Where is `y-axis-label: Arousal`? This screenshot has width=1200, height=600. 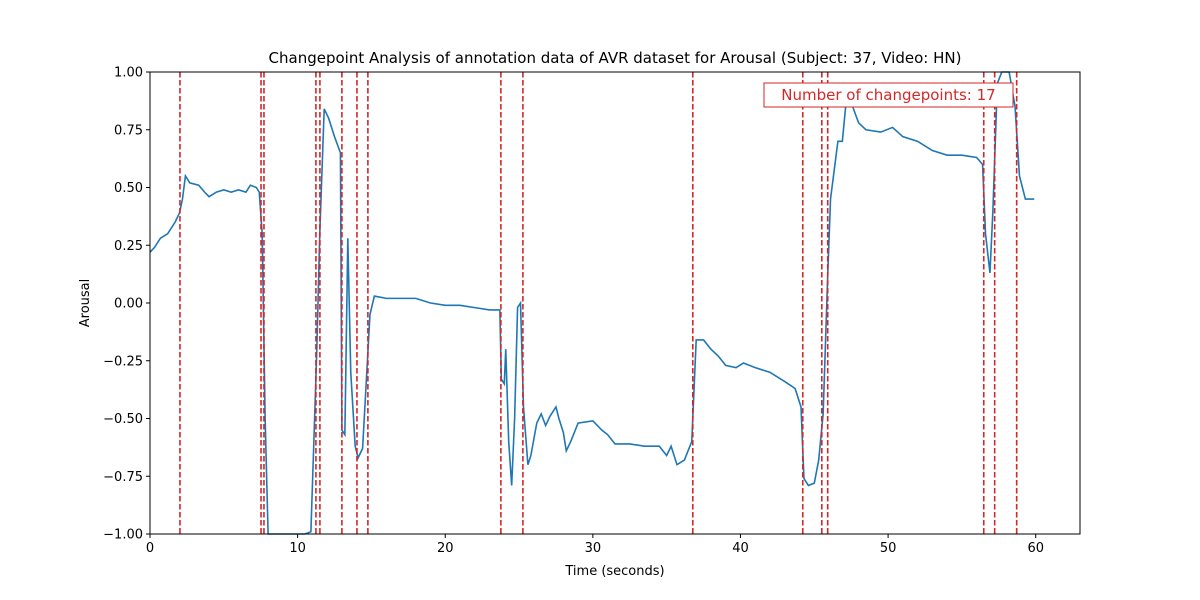 y-axis-label: Arousal is located at coordinates (85, 303).